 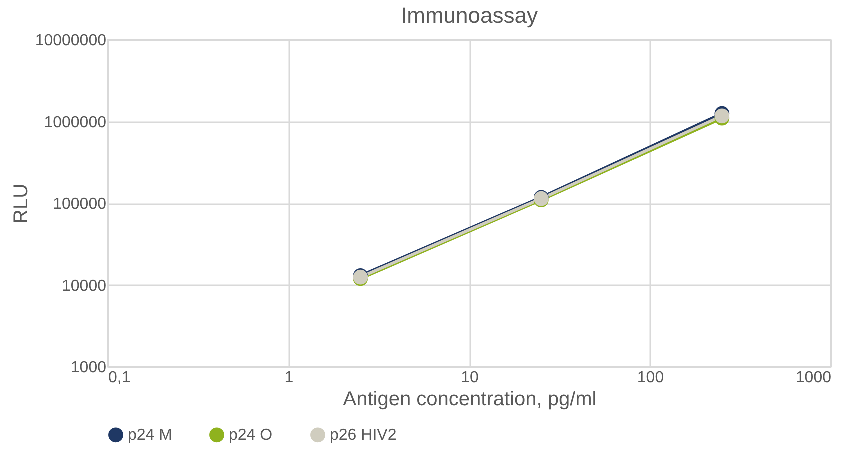 I want to click on x-tick-label: 10, so click(x=470, y=378).